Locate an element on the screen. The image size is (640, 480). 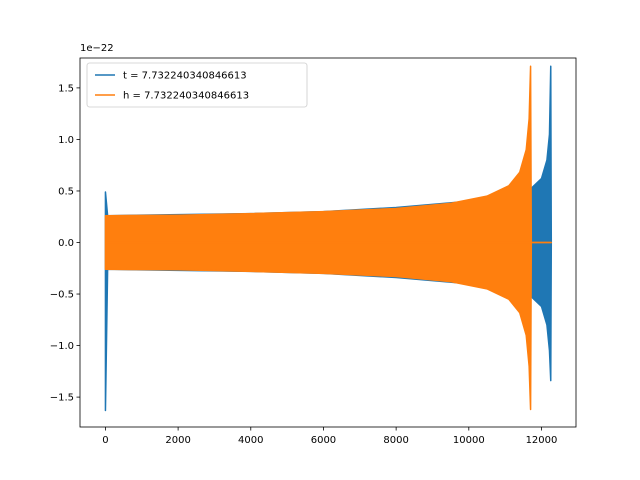
y-axis: −1.5 −1.0 −0.5 0.0 0.5 1.0 1.5 is located at coordinates (65, 243).